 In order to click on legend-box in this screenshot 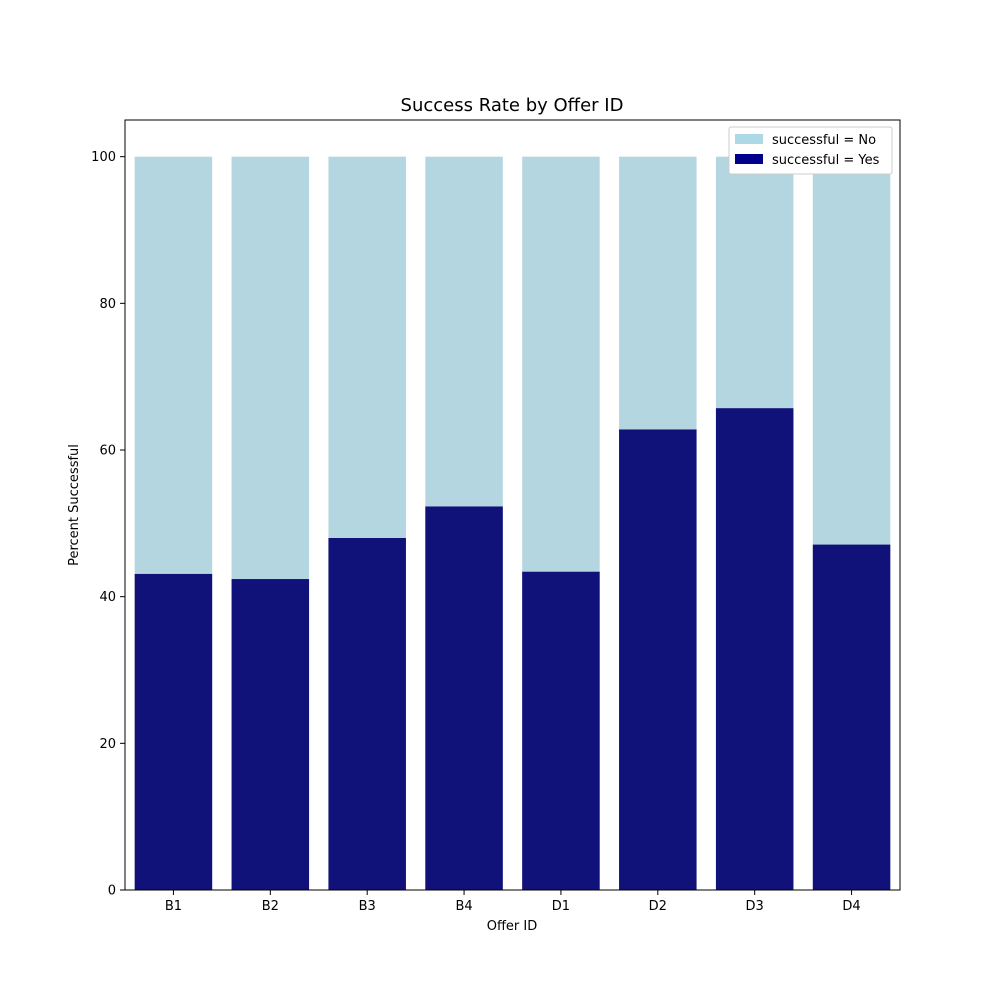, I will do `click(810, 150)`.